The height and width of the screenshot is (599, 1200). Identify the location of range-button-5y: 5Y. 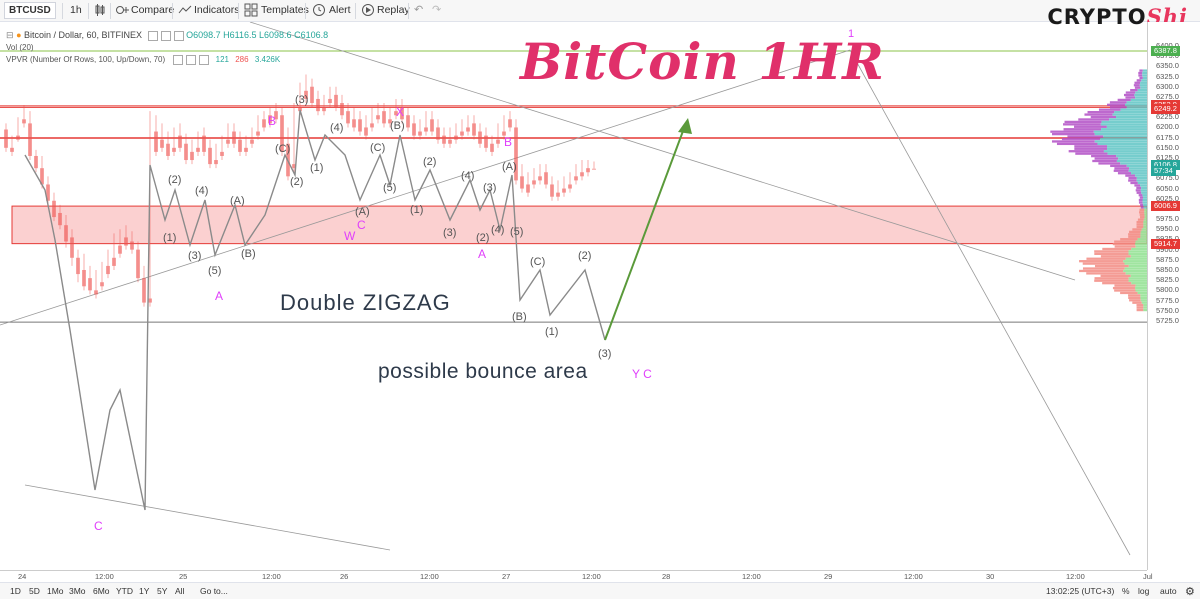
(162, 591).